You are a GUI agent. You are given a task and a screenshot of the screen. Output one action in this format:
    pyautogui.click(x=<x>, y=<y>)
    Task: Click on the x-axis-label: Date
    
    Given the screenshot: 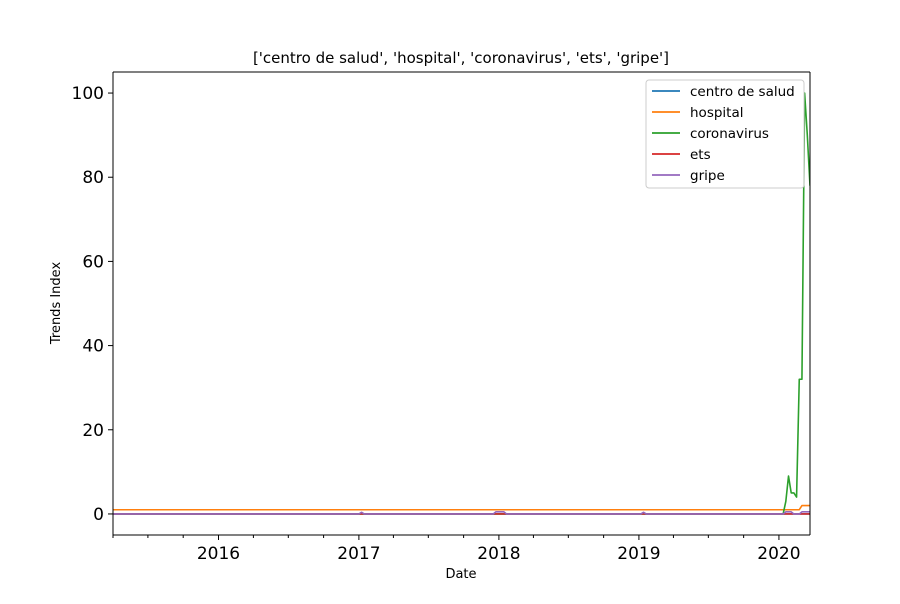 What is the action you would take?
    pyautogui.click(x=460, y=574)
    